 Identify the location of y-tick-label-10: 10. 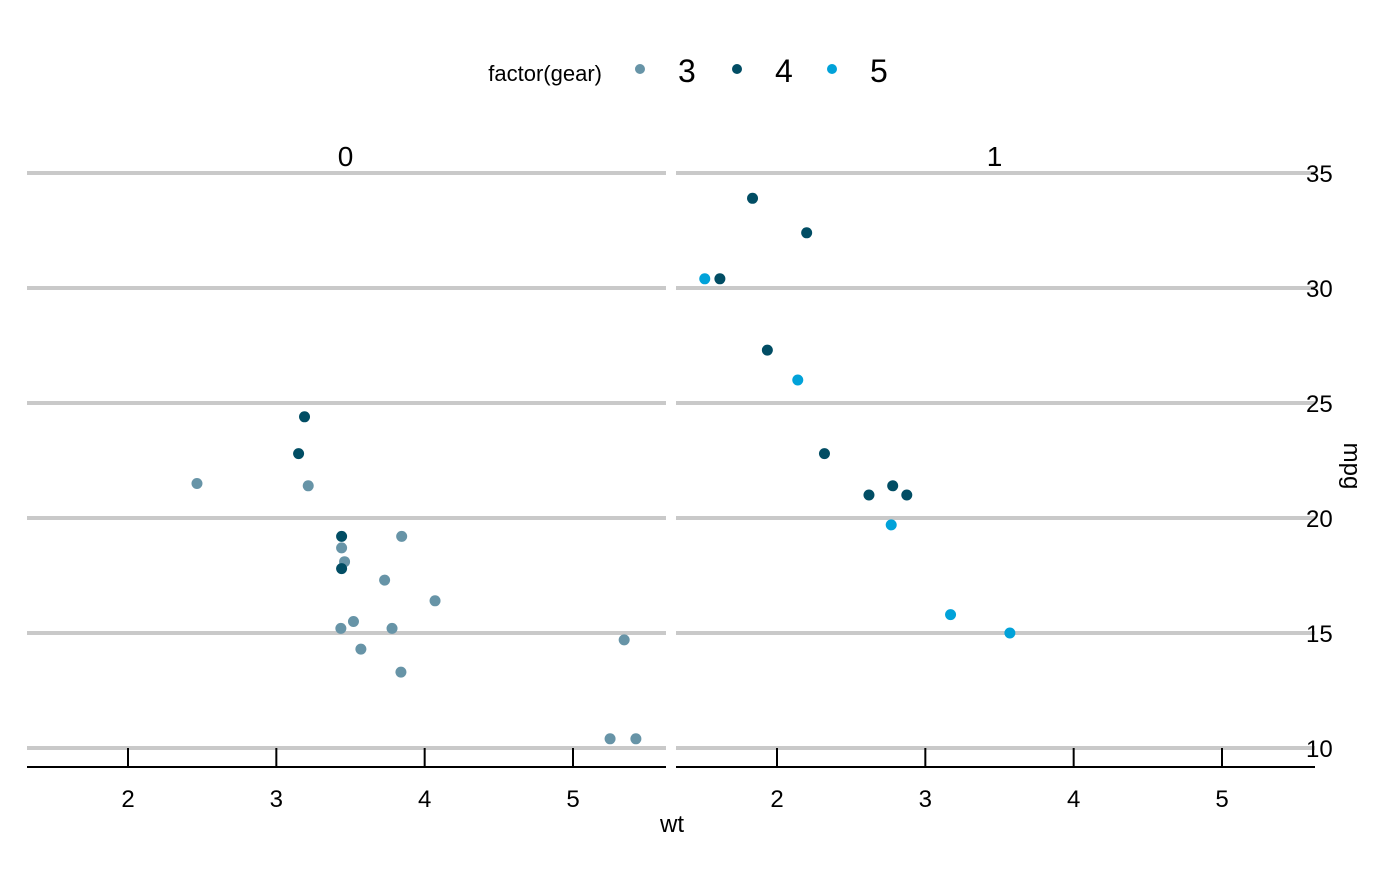
(1319, 749).